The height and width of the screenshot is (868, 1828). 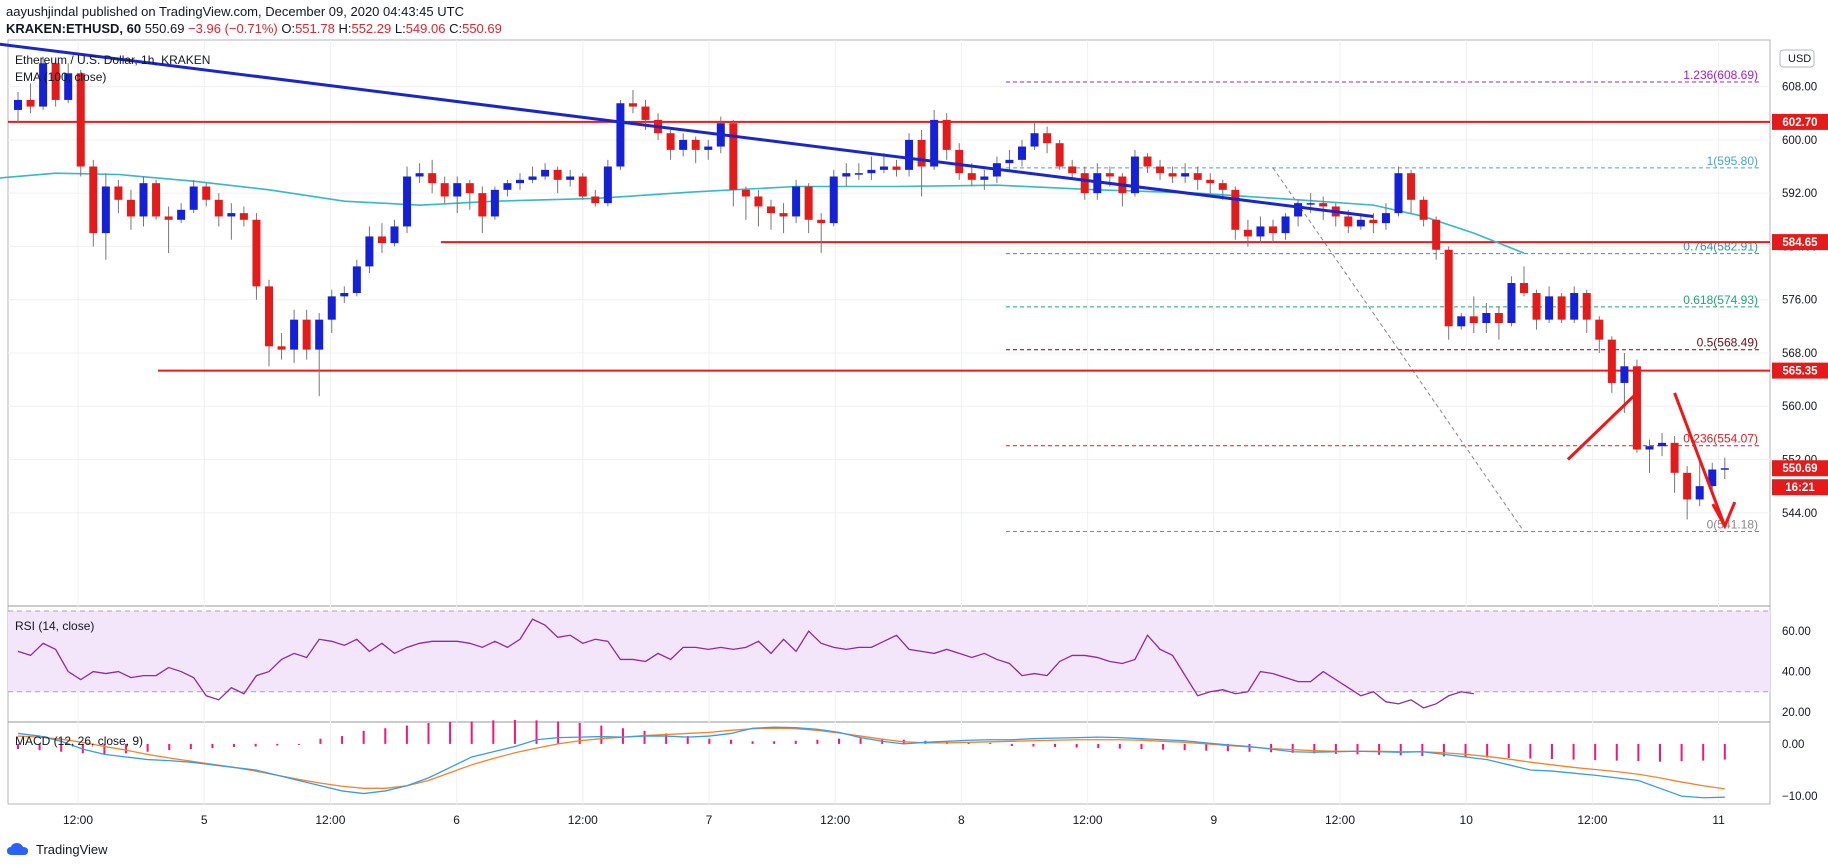 I want to click on price-label-box, so click(x=1800, y=121).